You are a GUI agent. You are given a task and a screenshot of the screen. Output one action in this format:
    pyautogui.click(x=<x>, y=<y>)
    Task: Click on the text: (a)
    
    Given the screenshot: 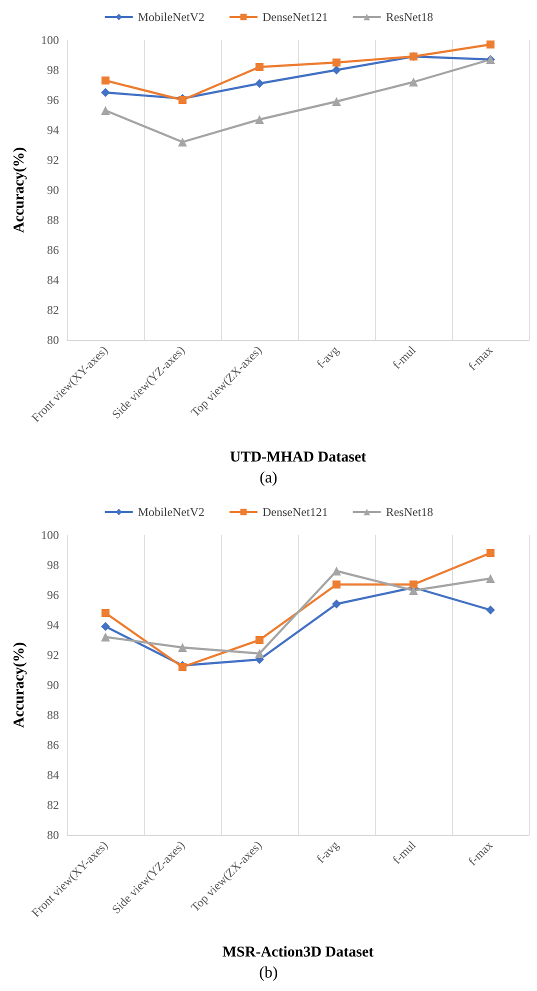 What is the action you would take?
    pyautogui.click(x=269, y=478)
    